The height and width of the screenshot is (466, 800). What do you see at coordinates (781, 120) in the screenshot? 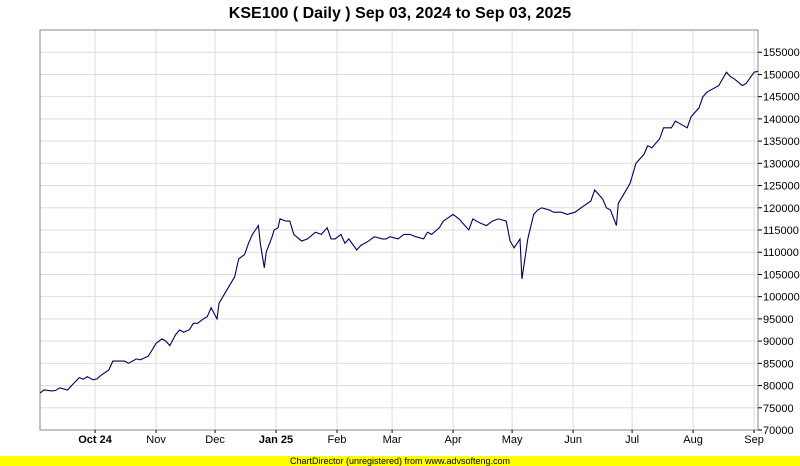
I see `y-tick-label: 140000` at bounding box center [781, 120].